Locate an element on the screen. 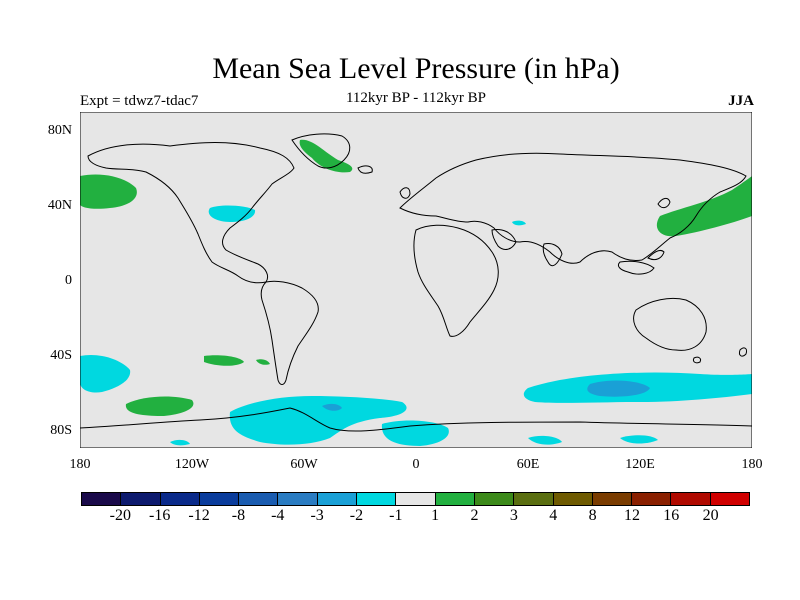 This screenshot has width=800, height=600. lat-label-40s: 40S is located at coordinates (61, 355).